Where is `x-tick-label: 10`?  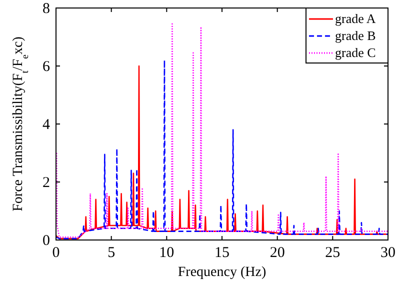 x-tick-label: 10 is located at coordinates (166, 253).